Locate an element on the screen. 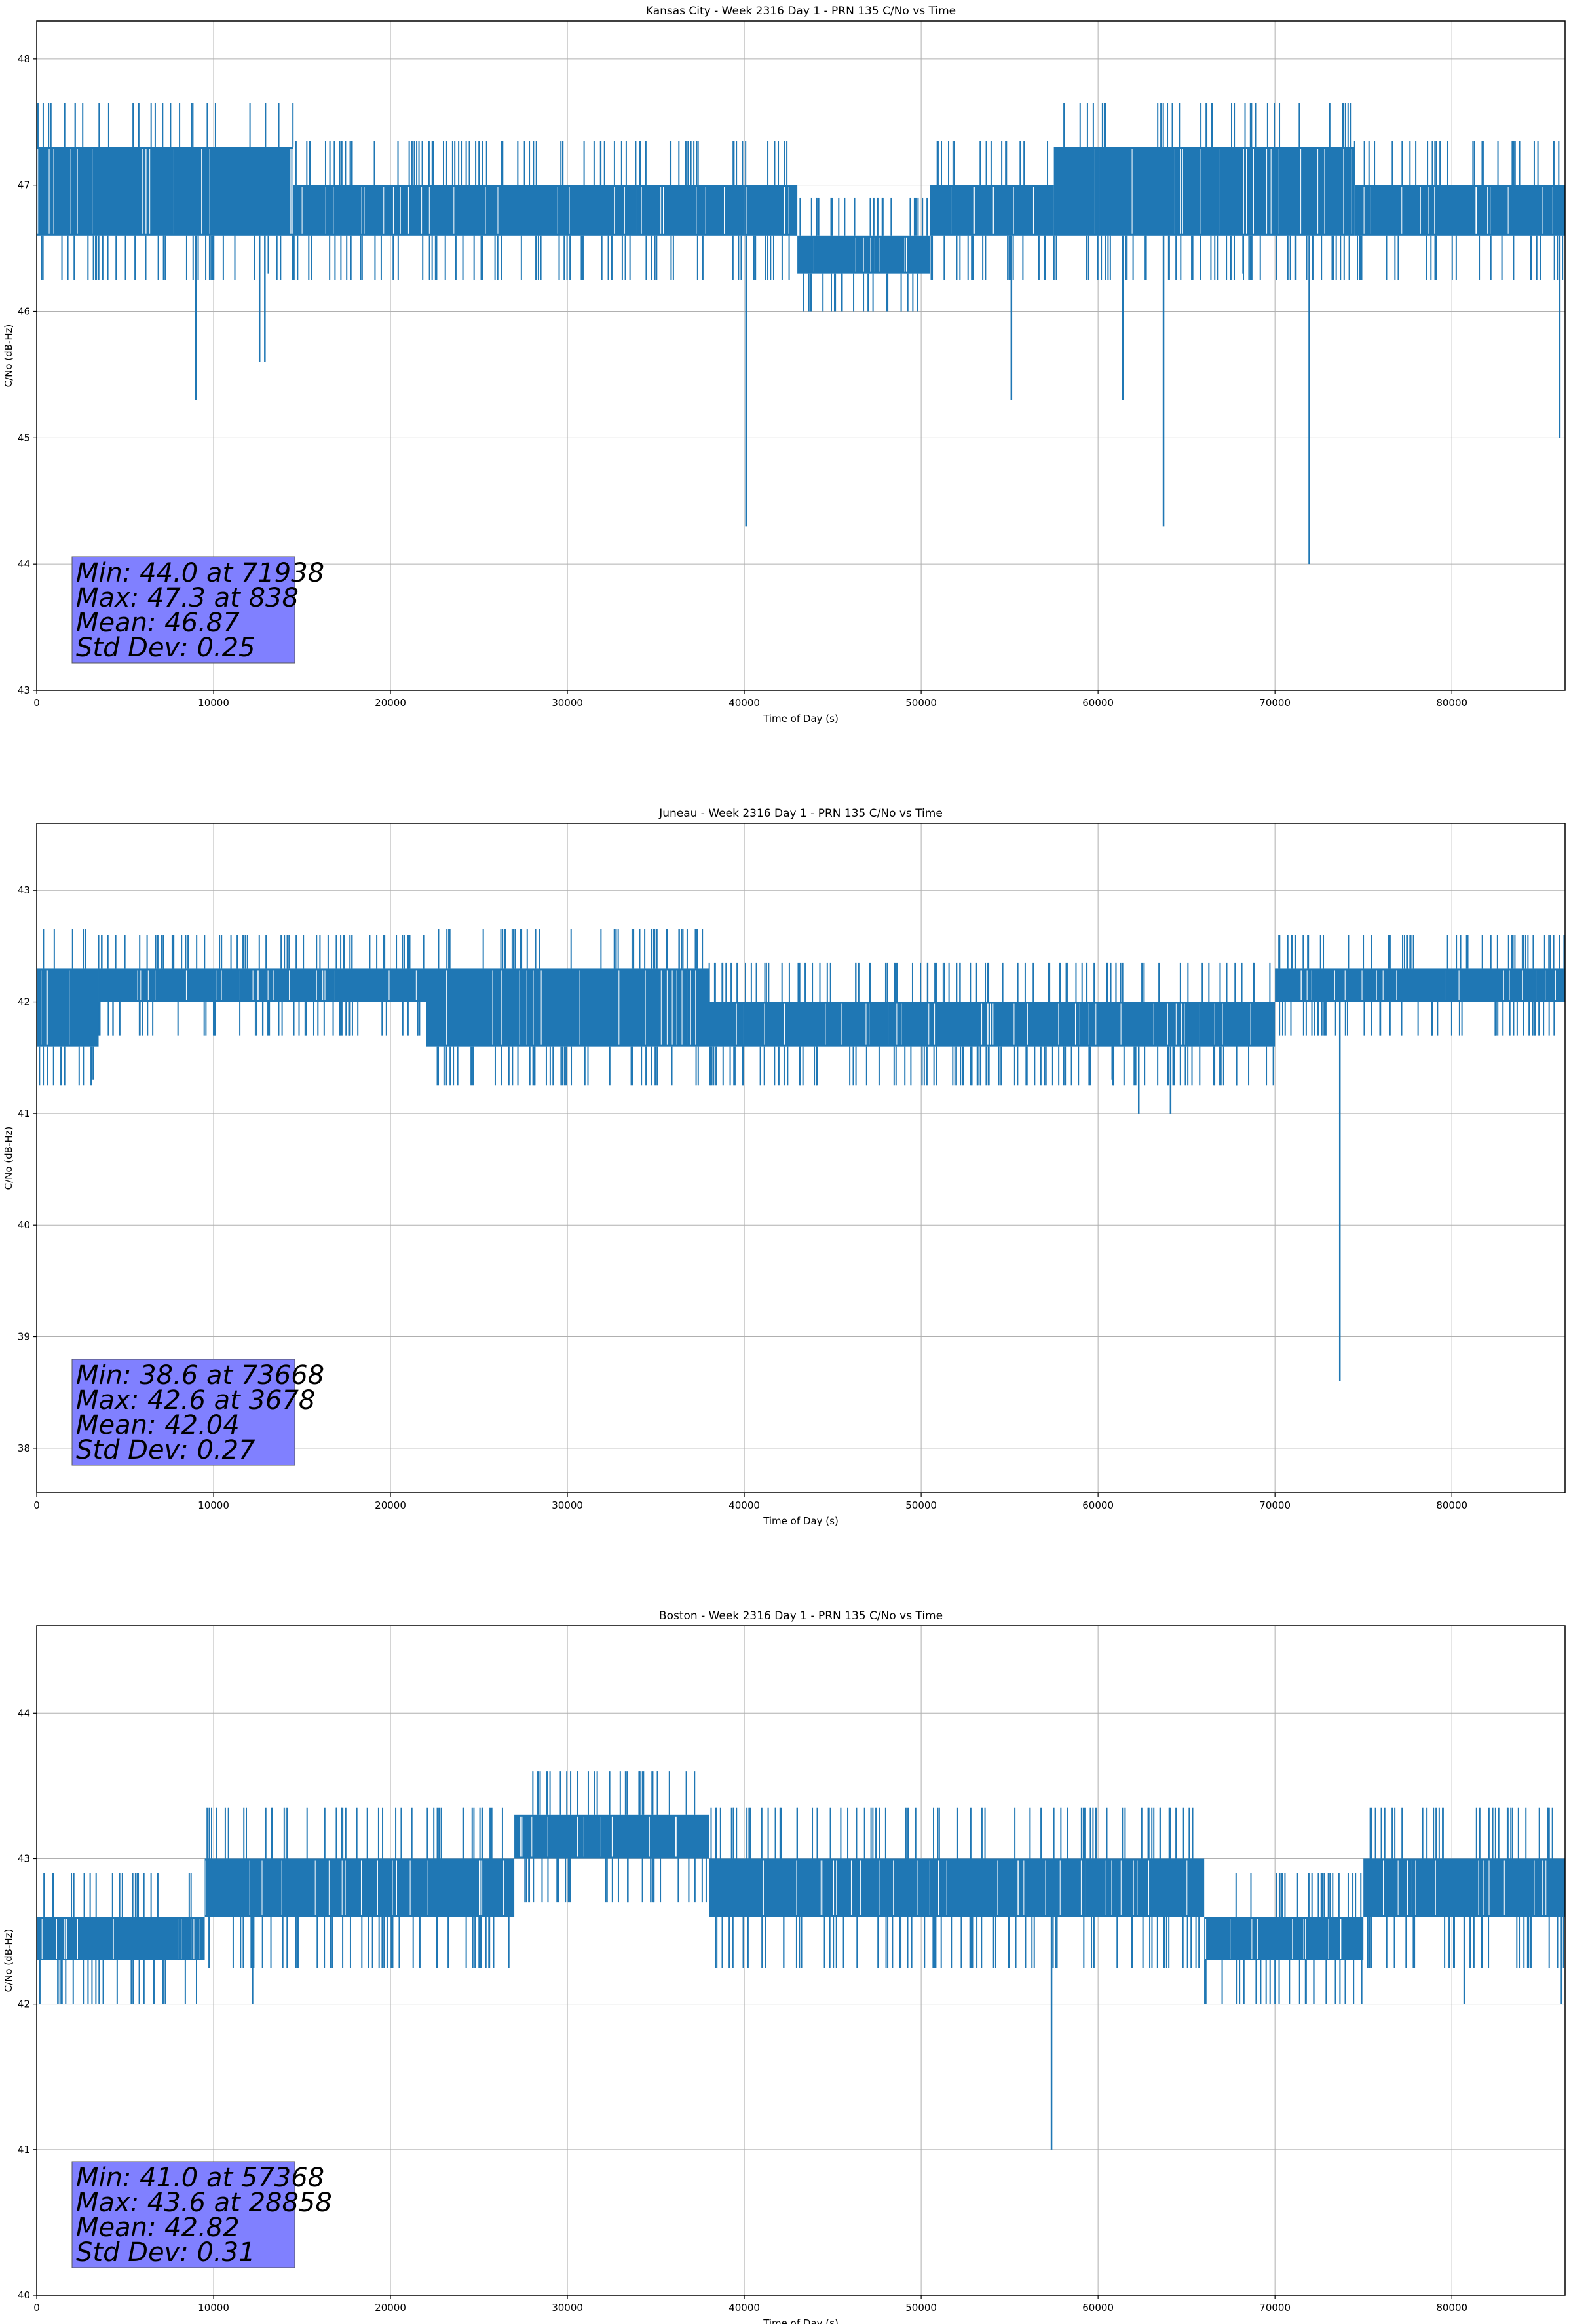 This screenshot has width=1569, height=2324. y-tick-label: 45 is located at coordinates (24, 437).